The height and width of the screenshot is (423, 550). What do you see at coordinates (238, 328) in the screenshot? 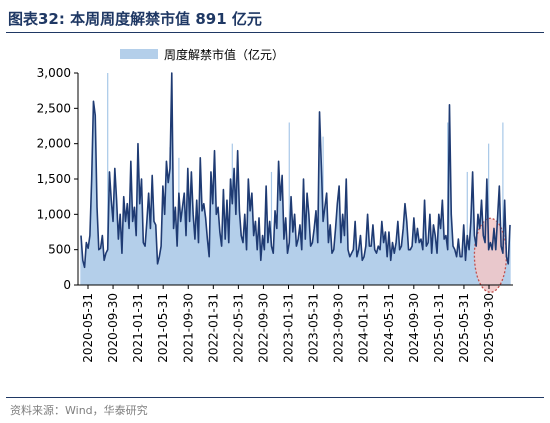
I see `x-tick-label: 2022-05-31` at bounding box center [238, 328].